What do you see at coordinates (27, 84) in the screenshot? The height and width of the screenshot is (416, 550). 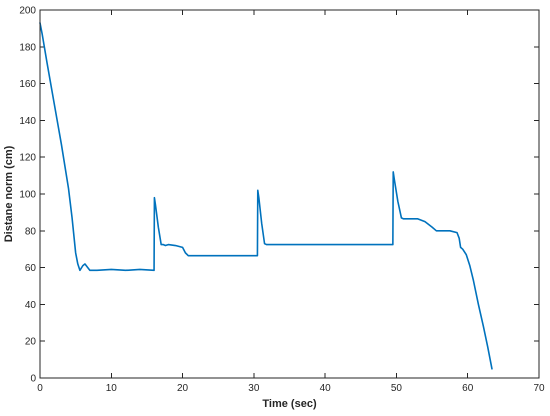 I see `y-tick-label: 160` at bounding box center [27, 84].